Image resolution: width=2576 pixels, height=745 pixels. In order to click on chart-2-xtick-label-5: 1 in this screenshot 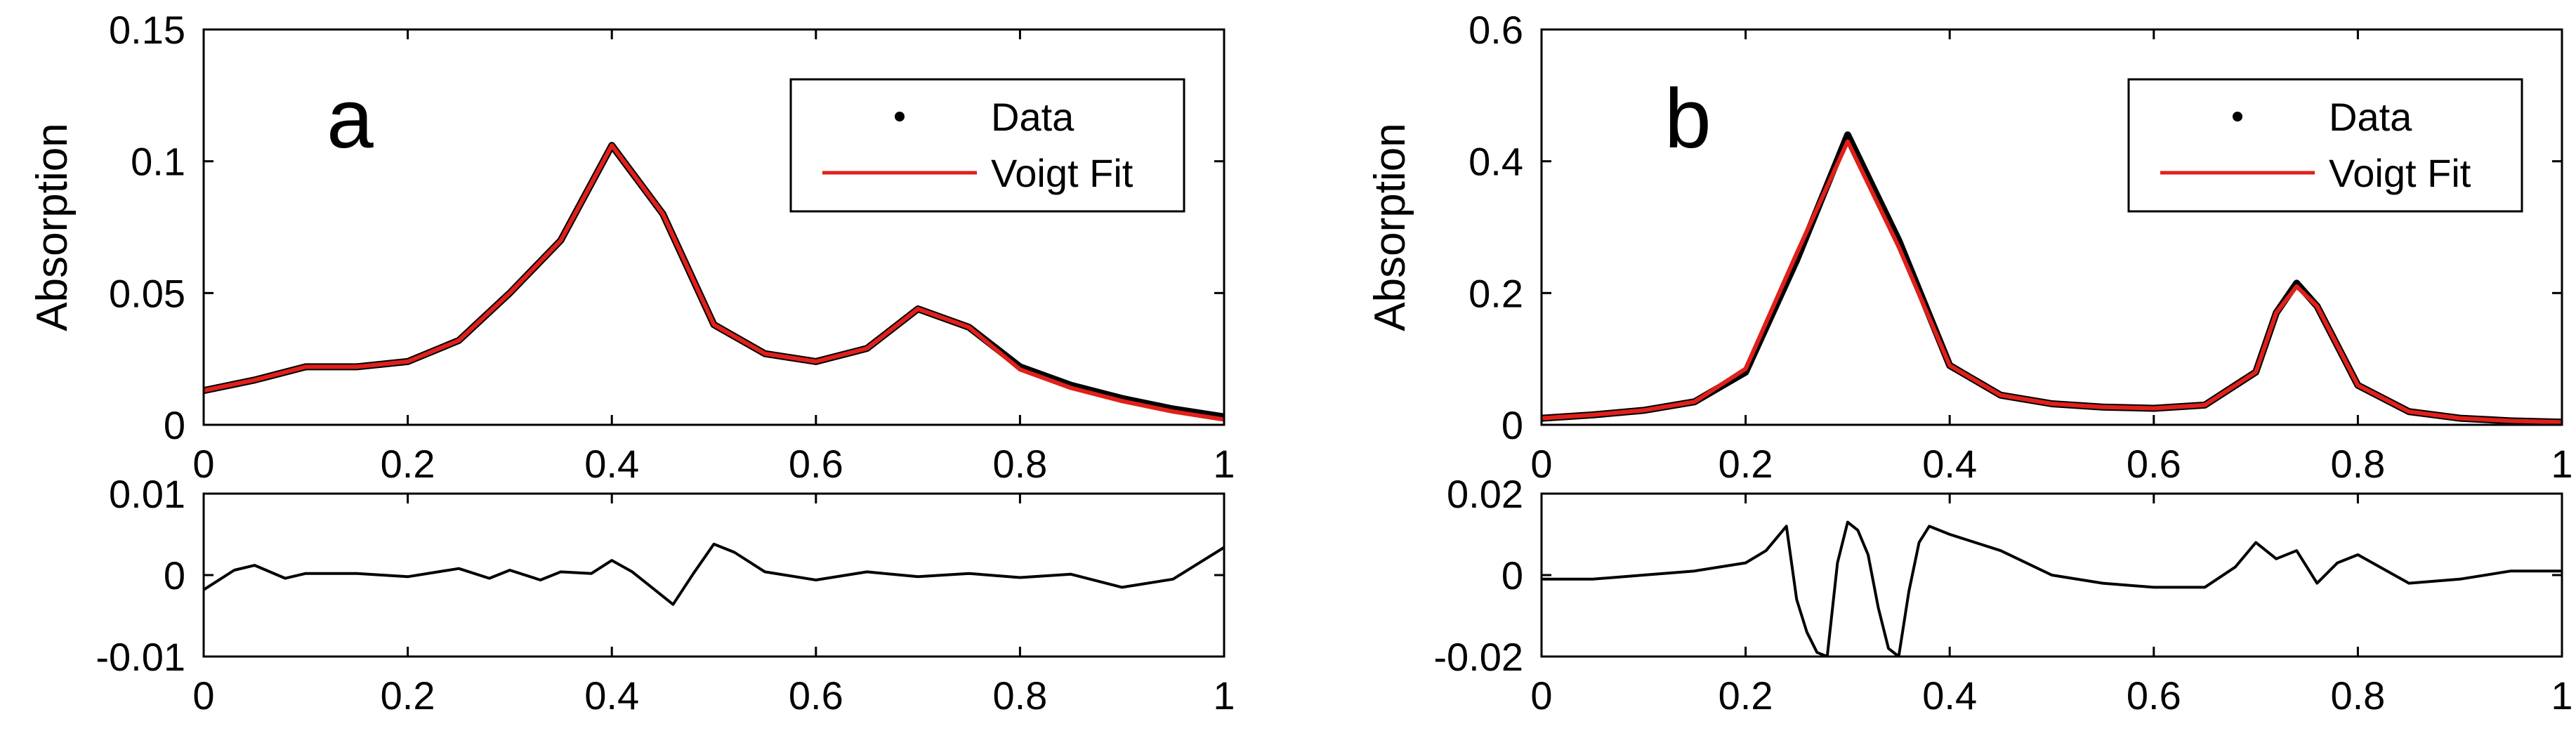, I will do `click(2561, 464)`.